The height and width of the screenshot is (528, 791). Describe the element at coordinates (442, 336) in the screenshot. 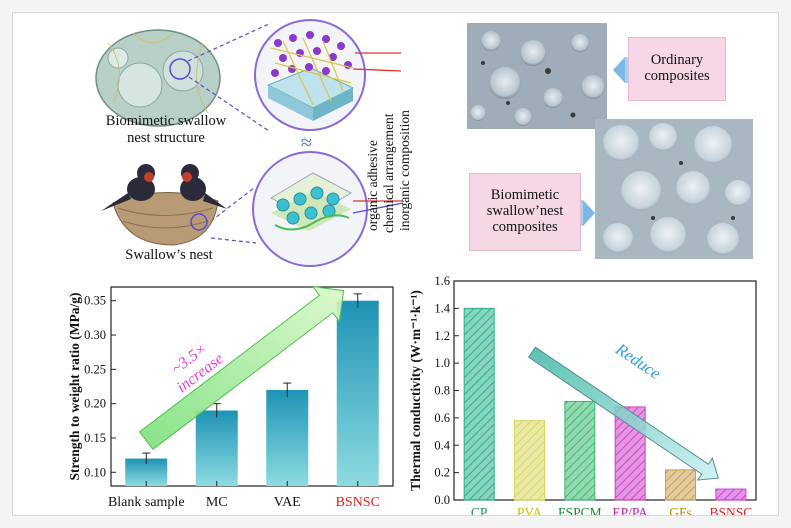

I see `y-tick-label: 1.2` at that location.